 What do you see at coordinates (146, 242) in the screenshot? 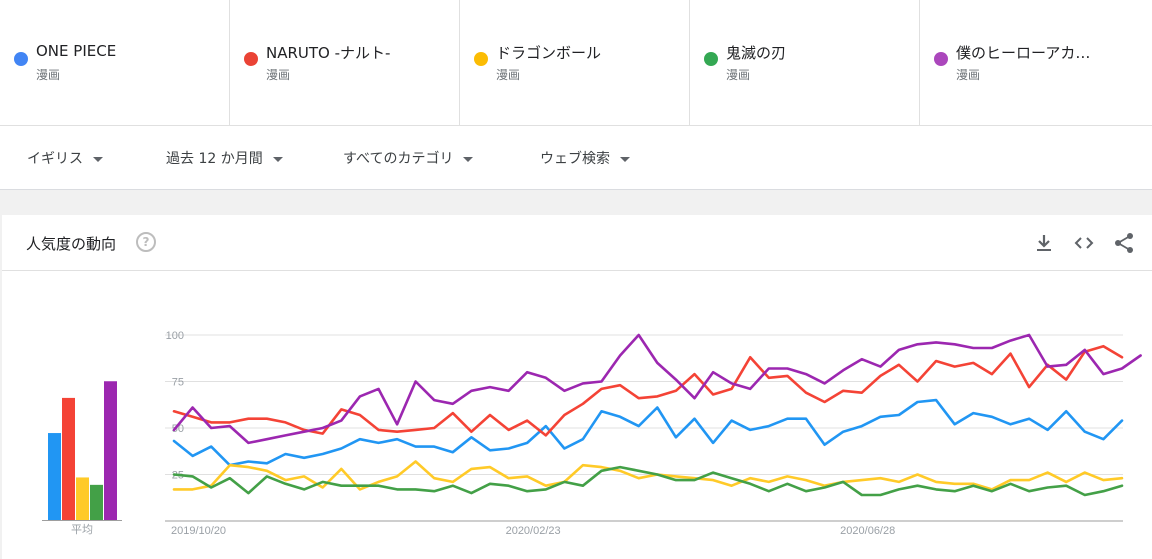
I see `help-icon: ?` at bounding box center [146, 242].